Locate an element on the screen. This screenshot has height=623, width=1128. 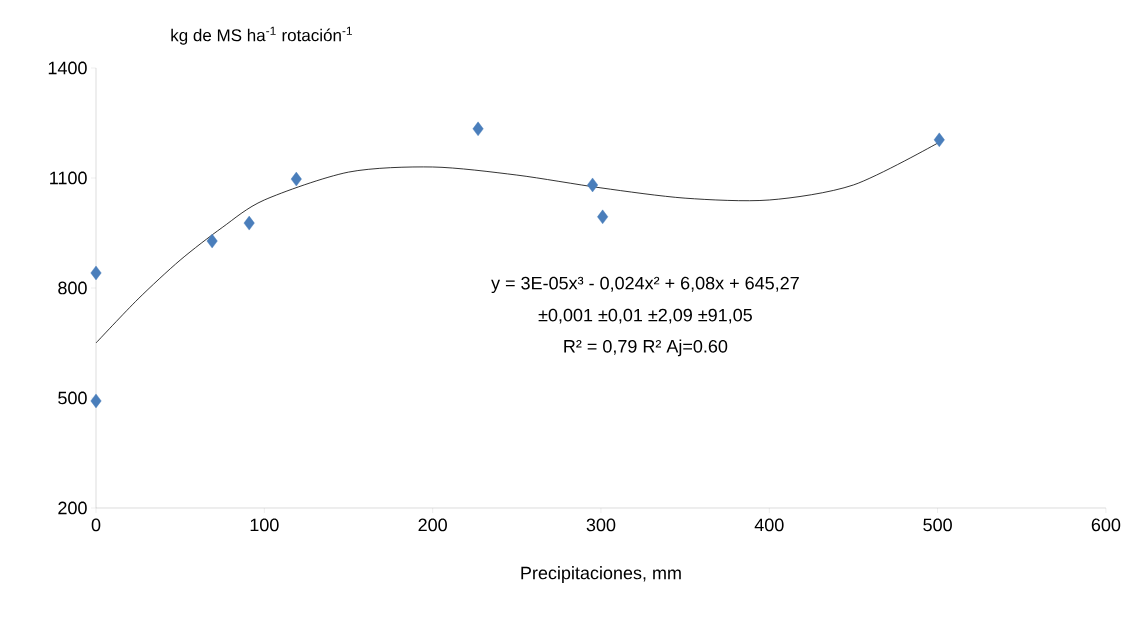
x-tick-label: 500 is located at coordinates (937, 525).